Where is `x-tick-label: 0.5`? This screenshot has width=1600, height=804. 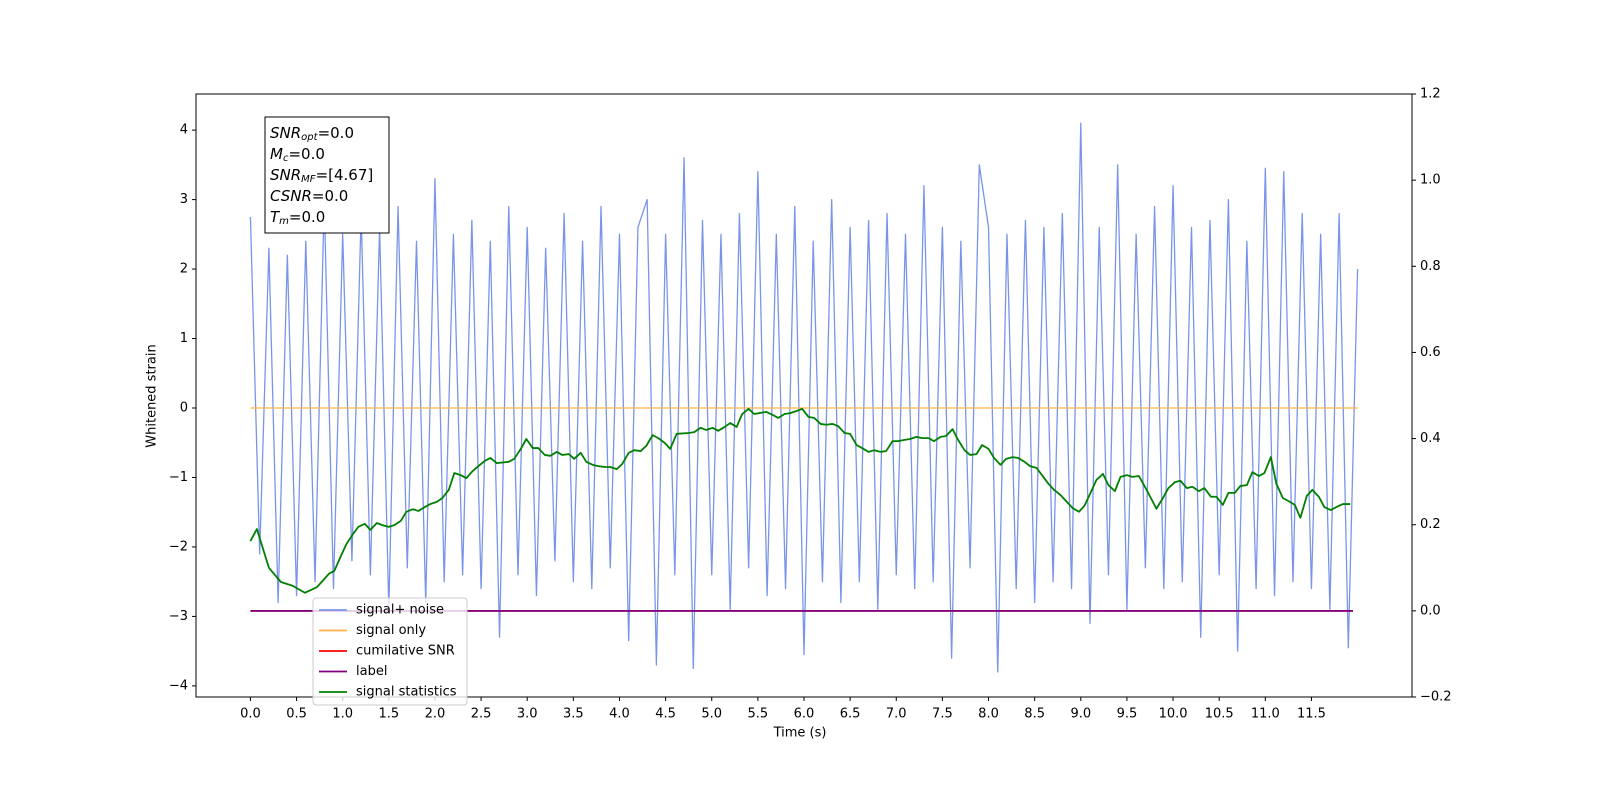 x-tick-label: 0.5 is located at coordinates (296, 714).